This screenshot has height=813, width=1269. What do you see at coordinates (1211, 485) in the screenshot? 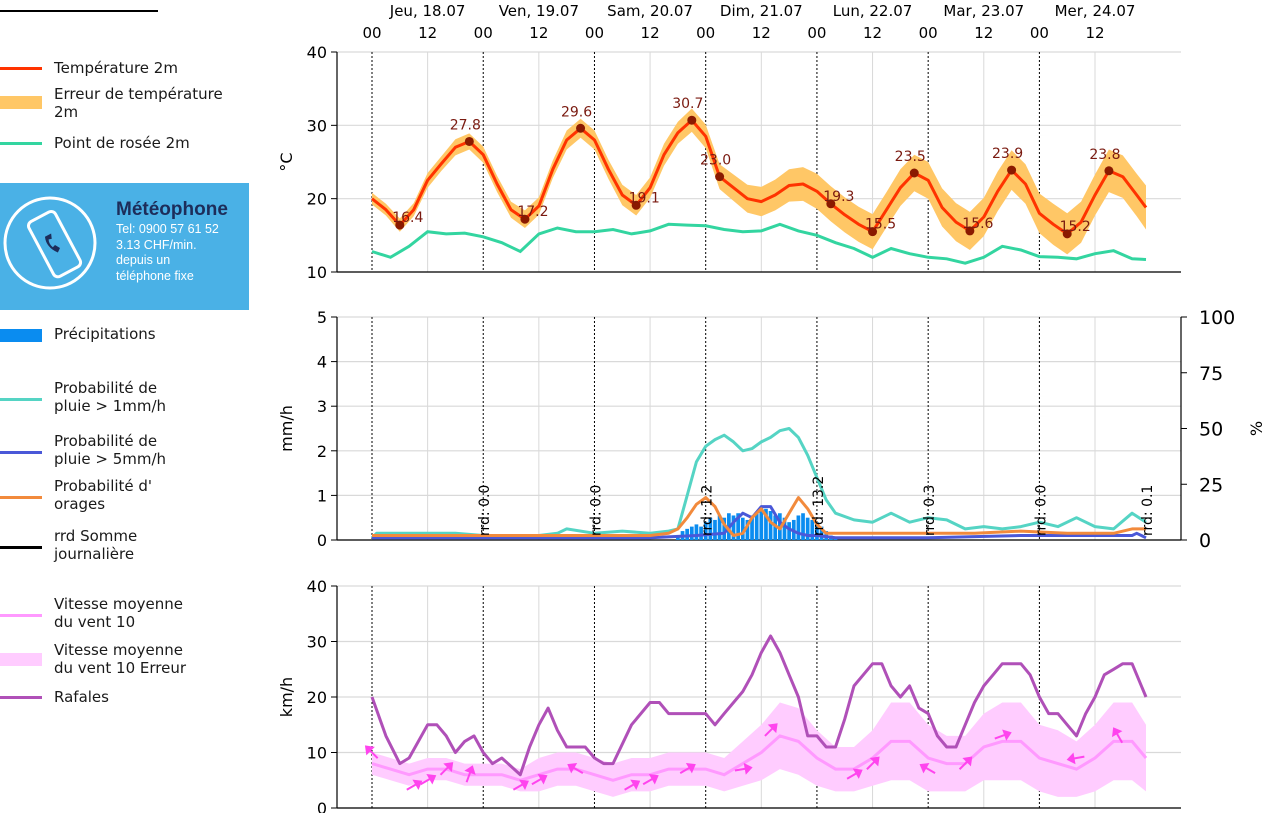
I see `y2-tick-label: 25` at bounding box center [1211, 485].